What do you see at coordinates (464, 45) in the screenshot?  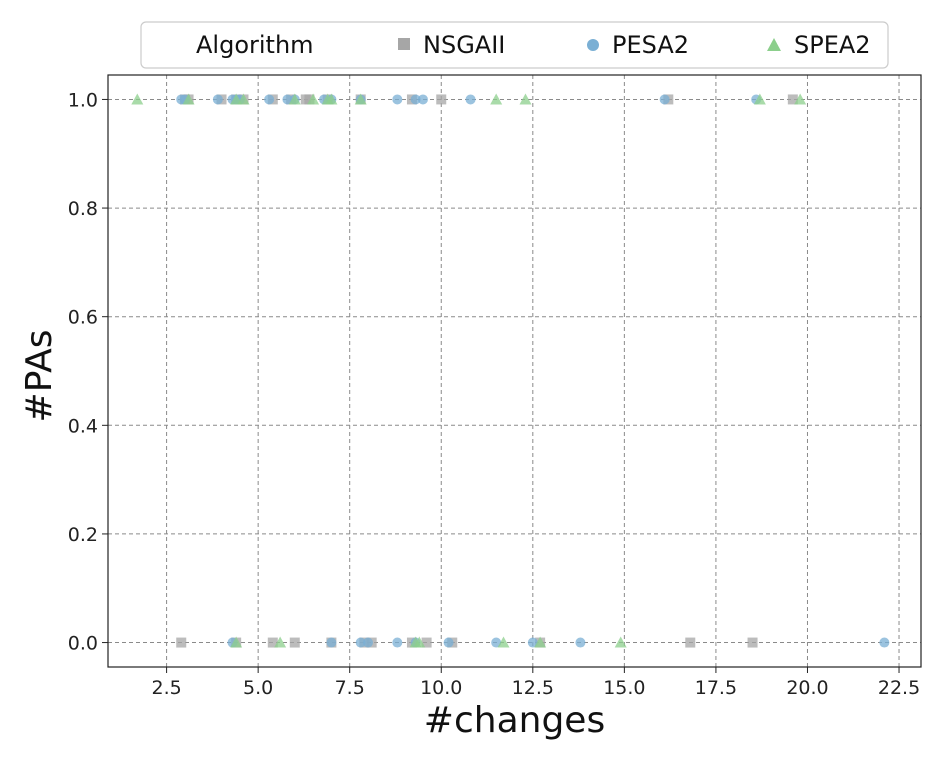 I see `legend-label-nsgaii: NSGAII` at bounding box center [464, 45].